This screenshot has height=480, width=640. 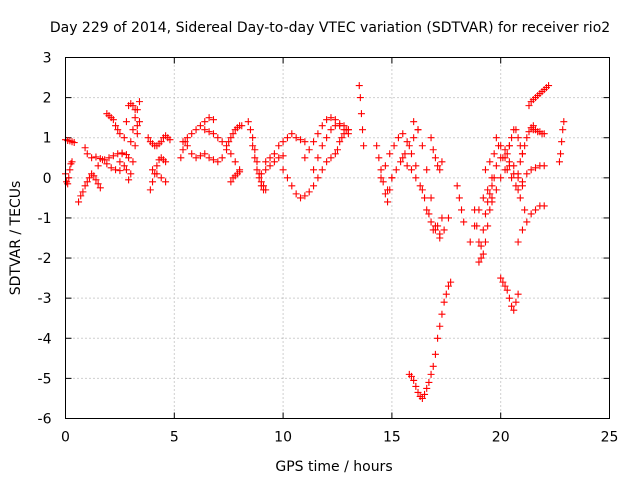 What do you see at coordinates (392, 438) in the screenshot?
I see `x-tick-label: 15` at bounding box center [392, 438].